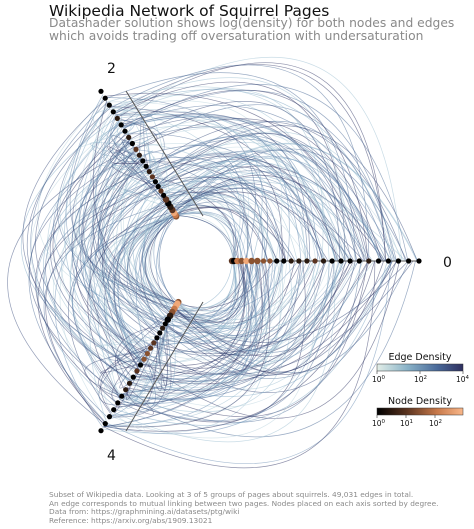 This screenshot has height=529, width=474. I want to click on node-tick-0: 100, so click(379, 423).